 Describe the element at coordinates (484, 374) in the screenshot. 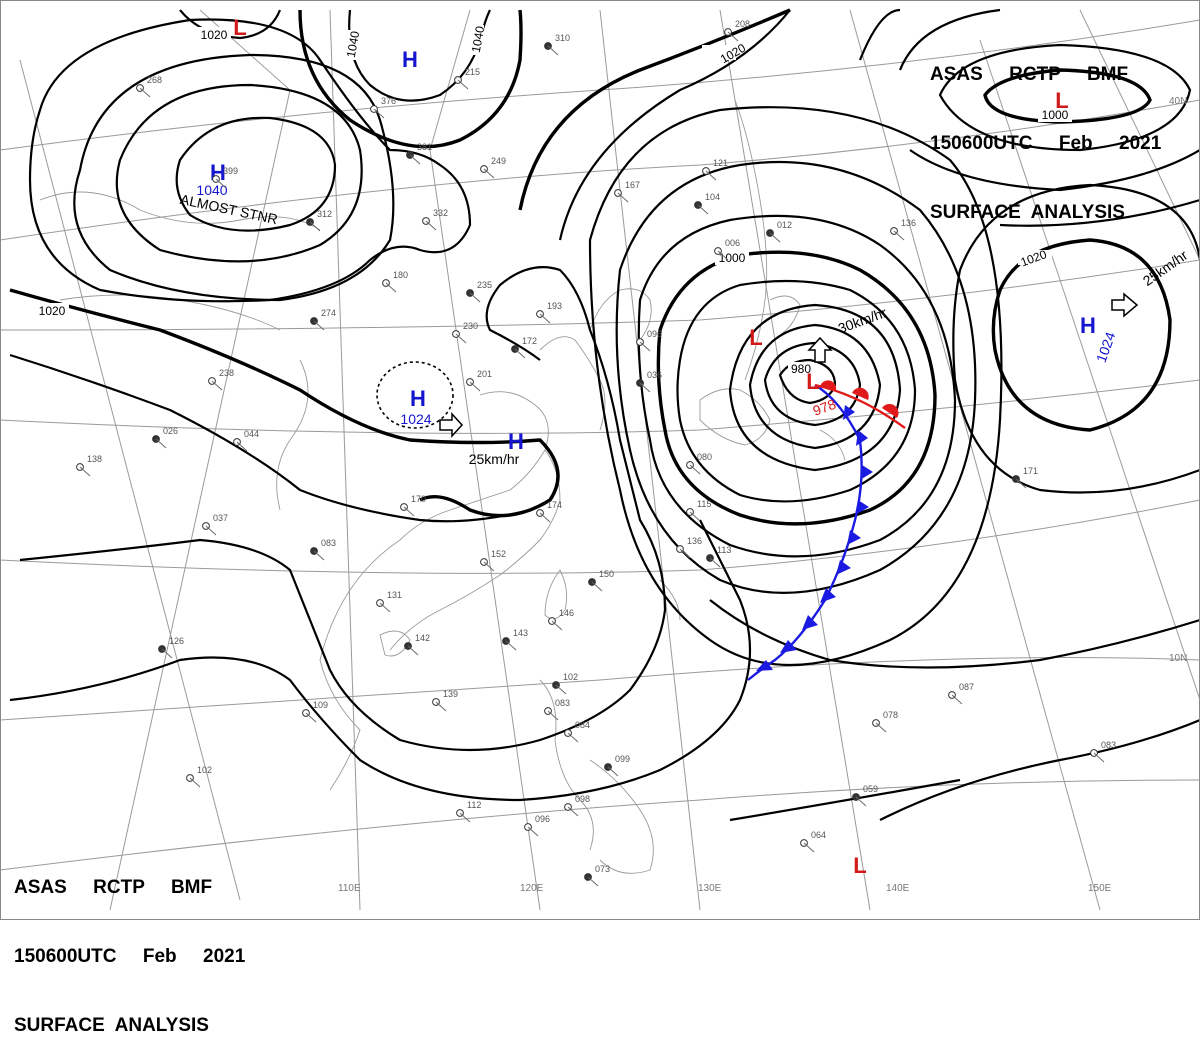

I see `station-value: 201` at that location.